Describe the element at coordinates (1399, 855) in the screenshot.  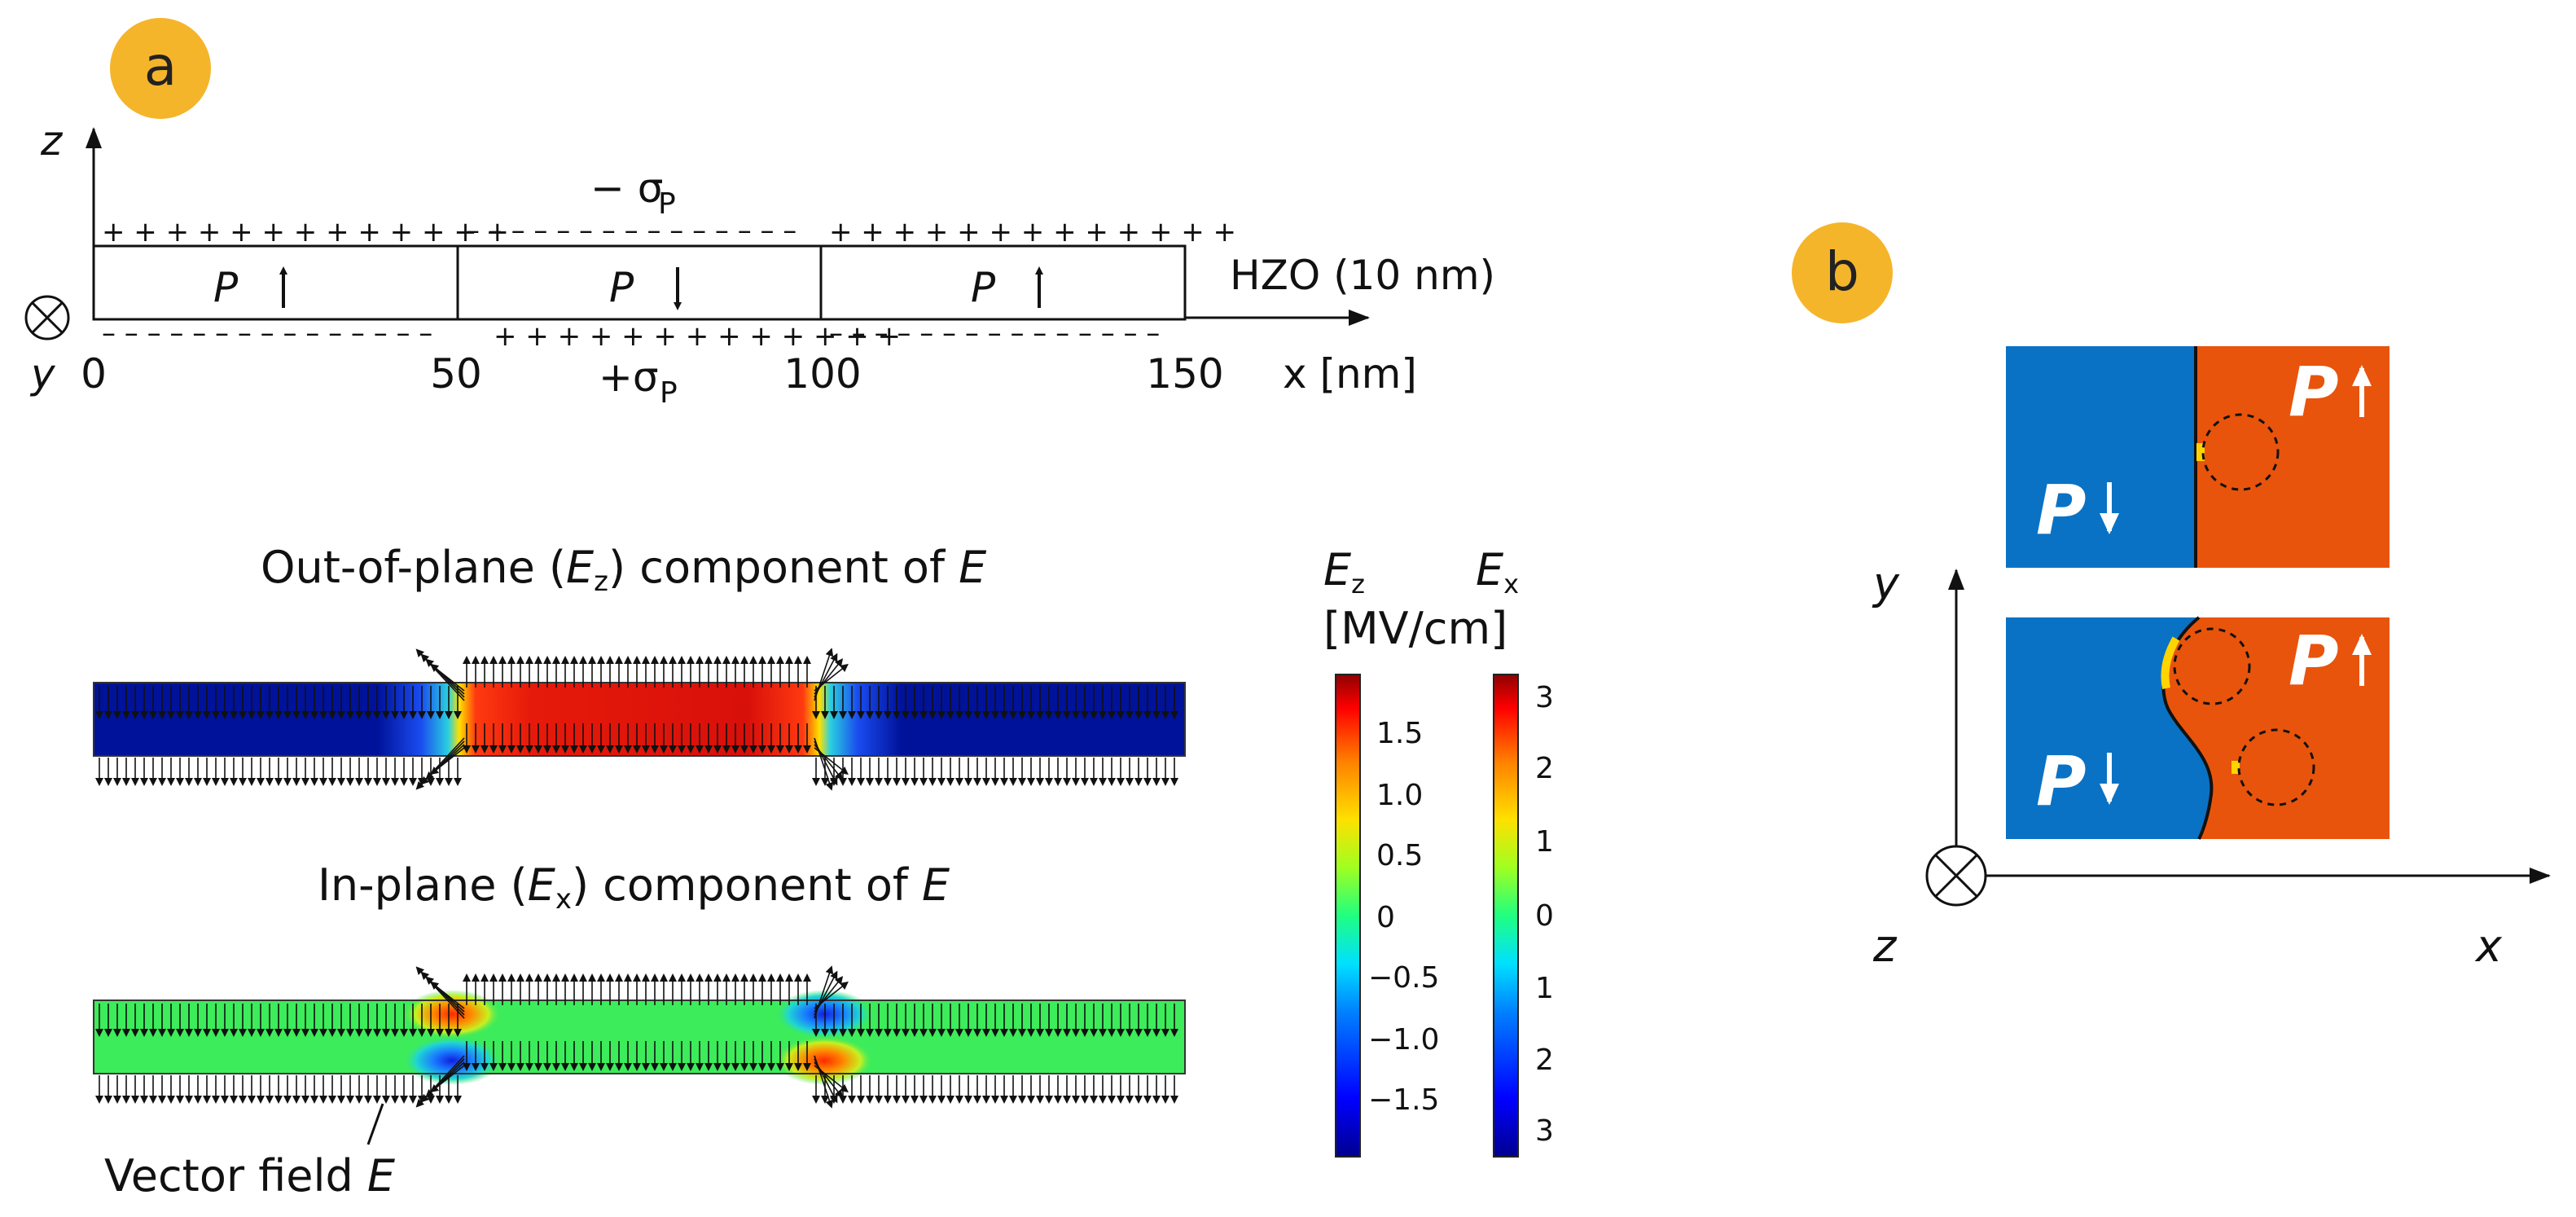
I see `ez-tick: 0.5` at that location.